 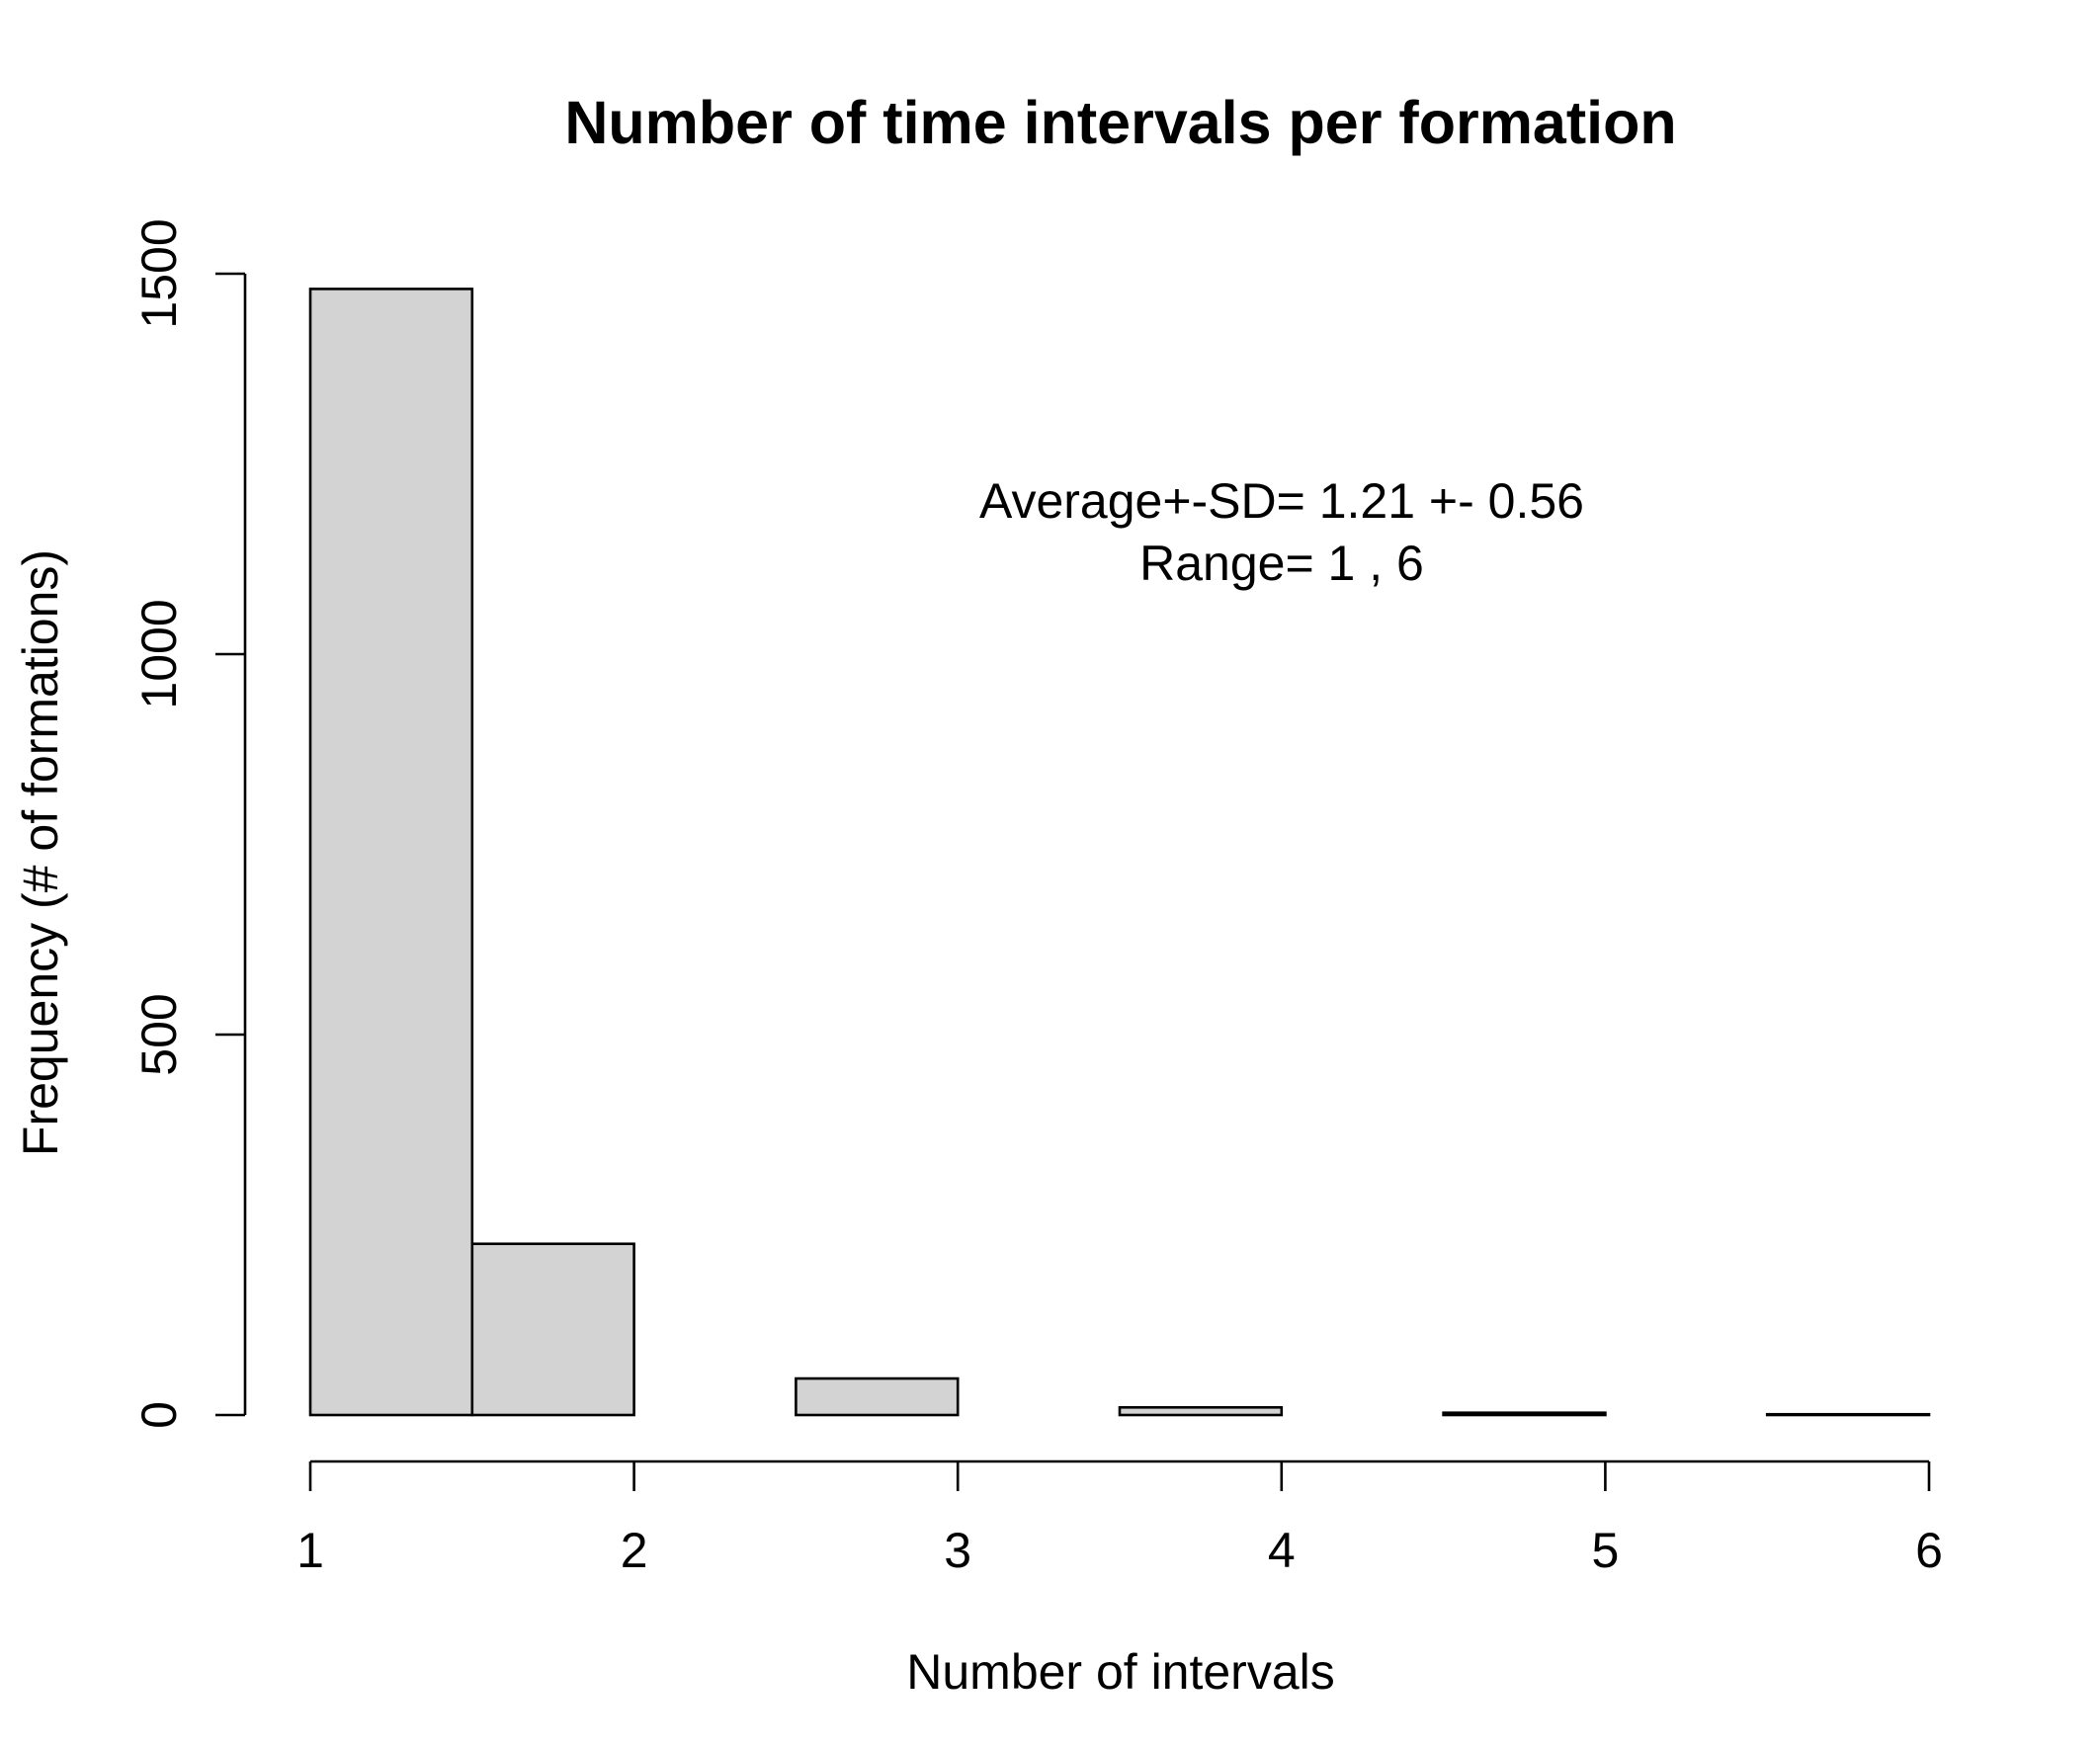 What do you see at coordinates (1281, 563) in the screenshot?
I see `annotation-range: Range= 1 , 6` at bounding box center [1281, 563].